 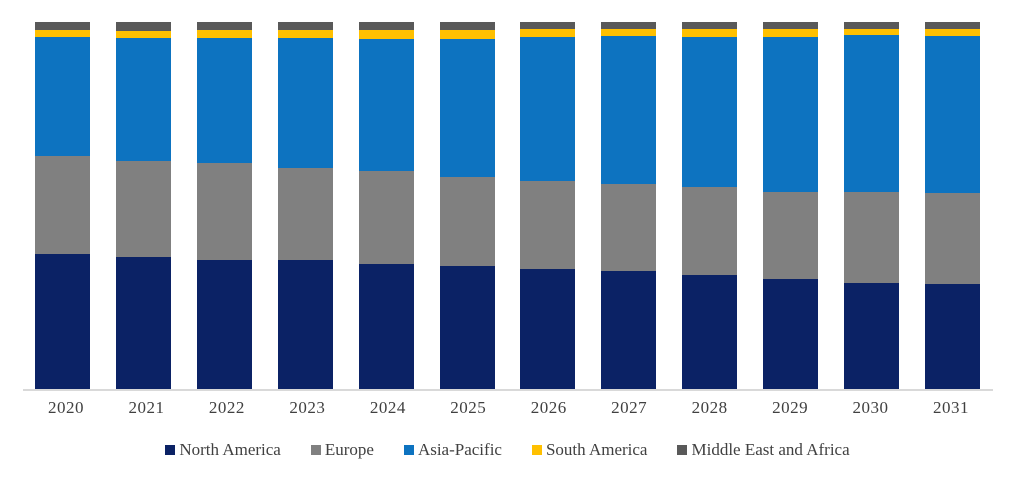 I want to click on legend-item-europe: Europe, so click(x=342, y=450).